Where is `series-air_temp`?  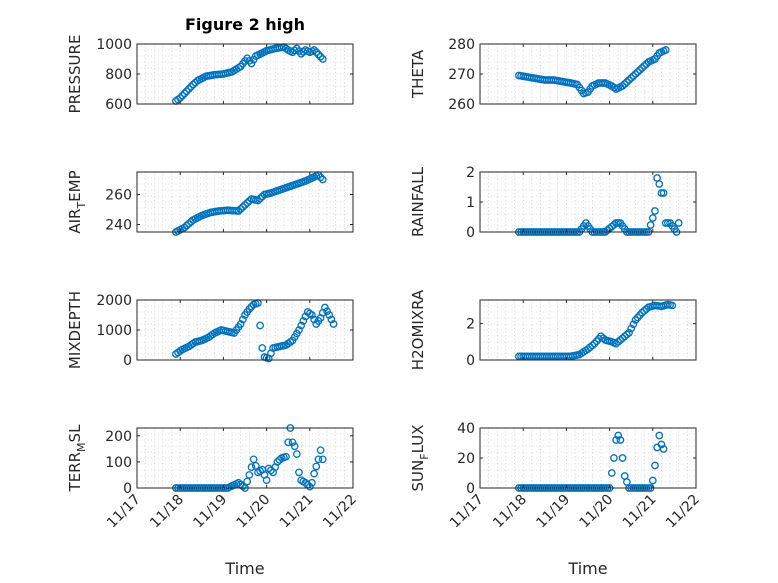 series-air_temp is located at coordinates (249, 203).